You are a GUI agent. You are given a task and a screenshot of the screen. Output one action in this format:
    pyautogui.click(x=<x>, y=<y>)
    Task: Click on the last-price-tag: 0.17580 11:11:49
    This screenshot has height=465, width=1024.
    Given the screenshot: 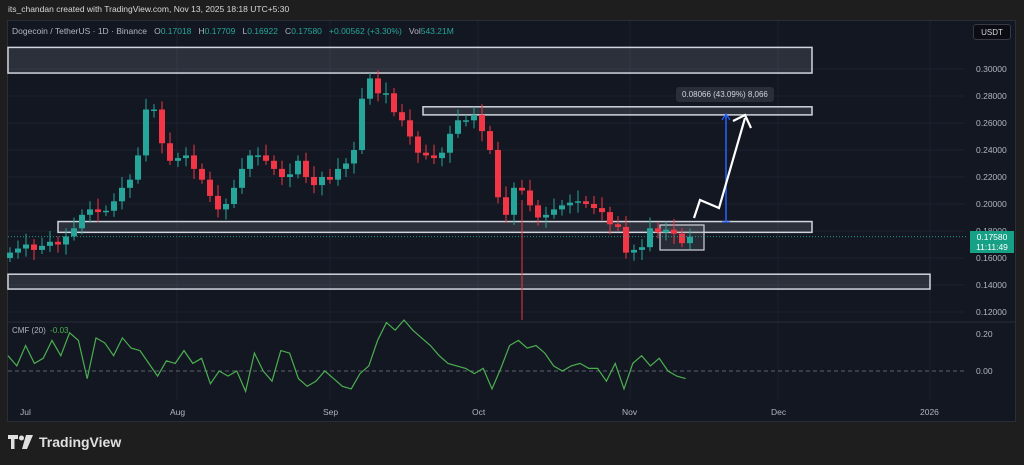 What is the action you would take?
    pyautogui.click(x=992, y=242)
    